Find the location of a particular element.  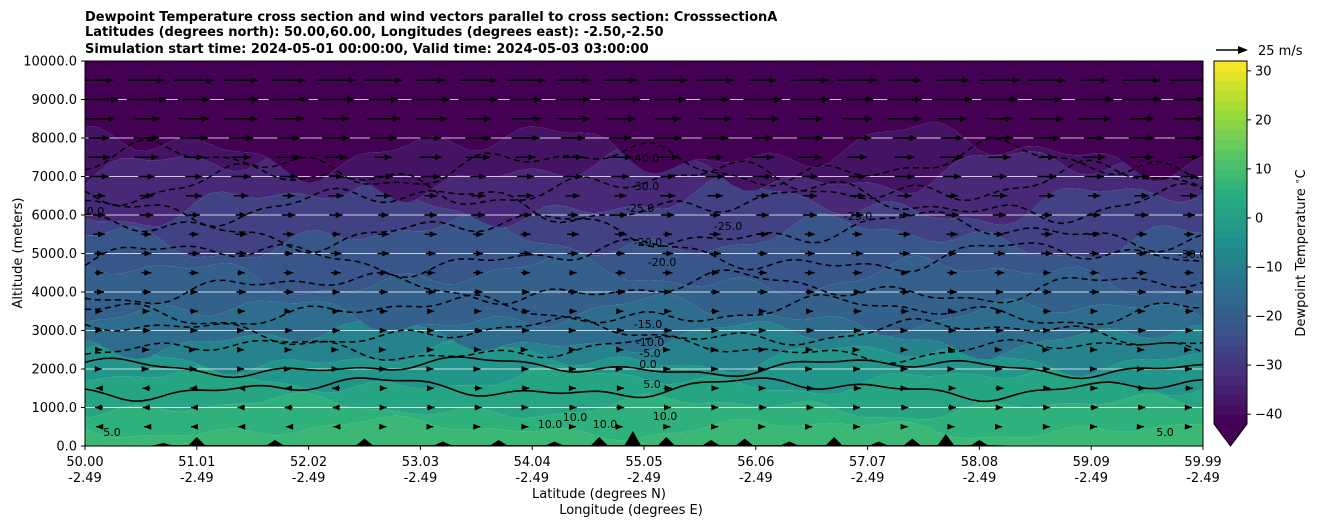

contour-label: -30.0 is located at coordinates (645, 186).